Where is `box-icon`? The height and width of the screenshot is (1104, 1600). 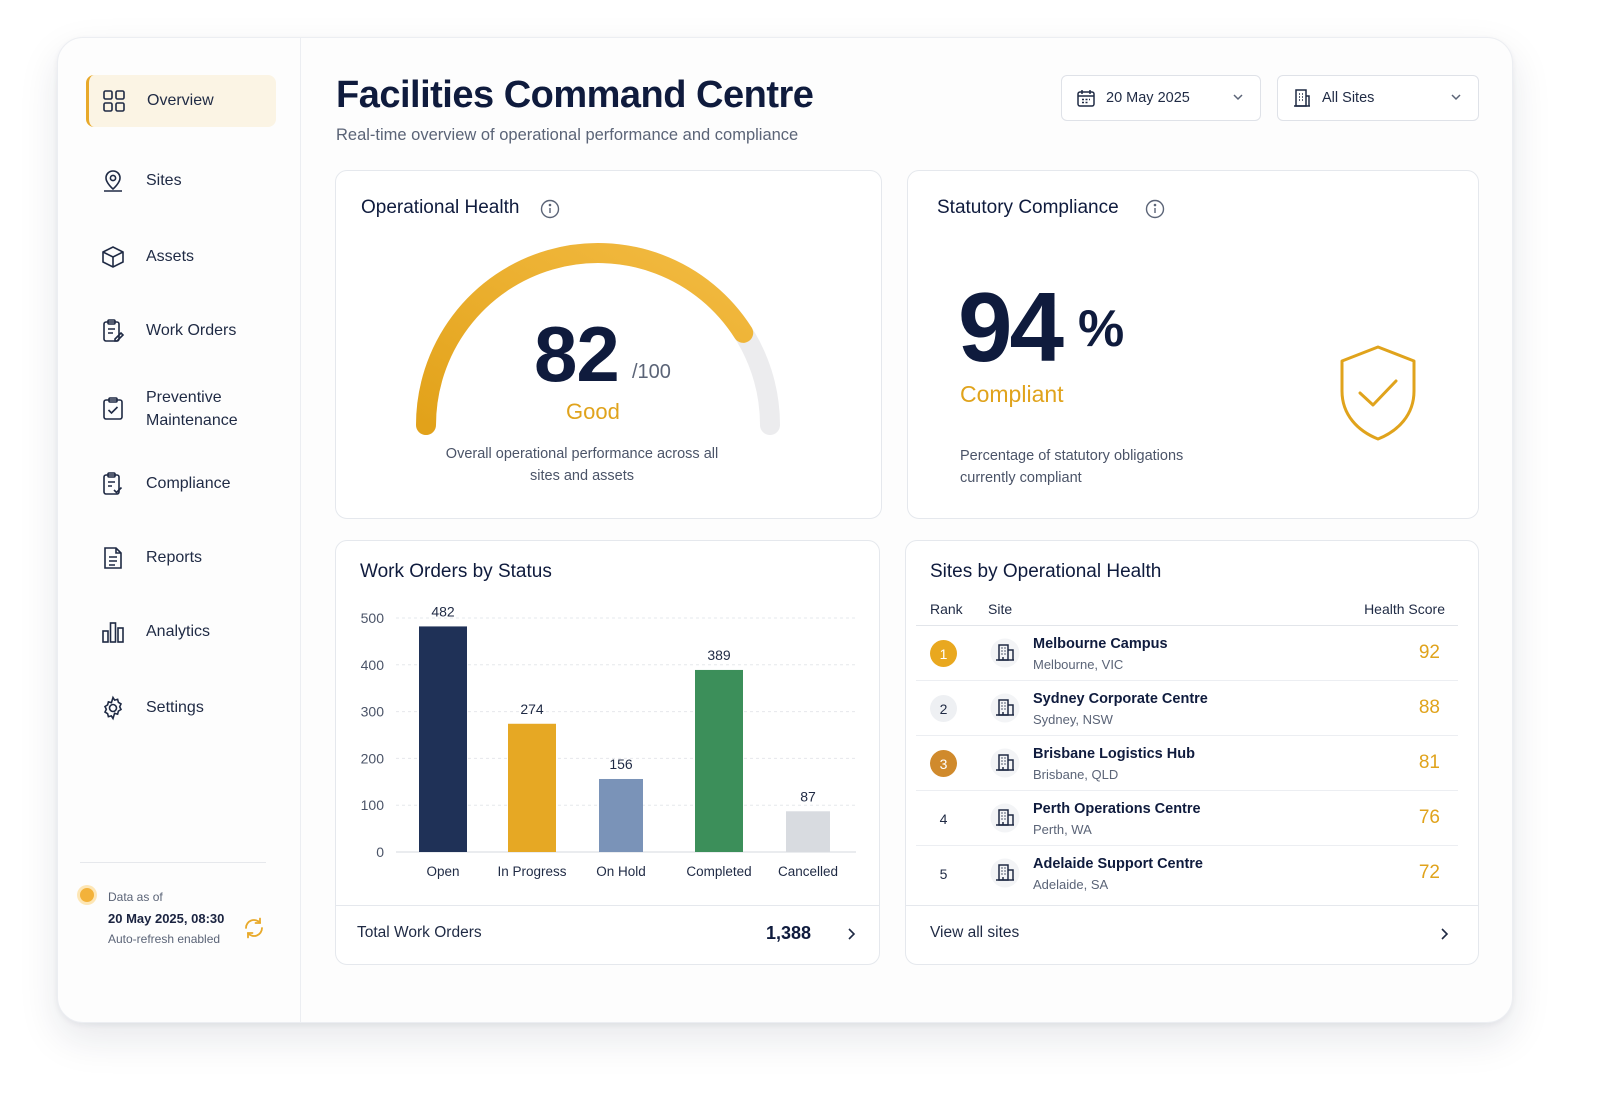 box-icon is located at coordinates (113, 257).